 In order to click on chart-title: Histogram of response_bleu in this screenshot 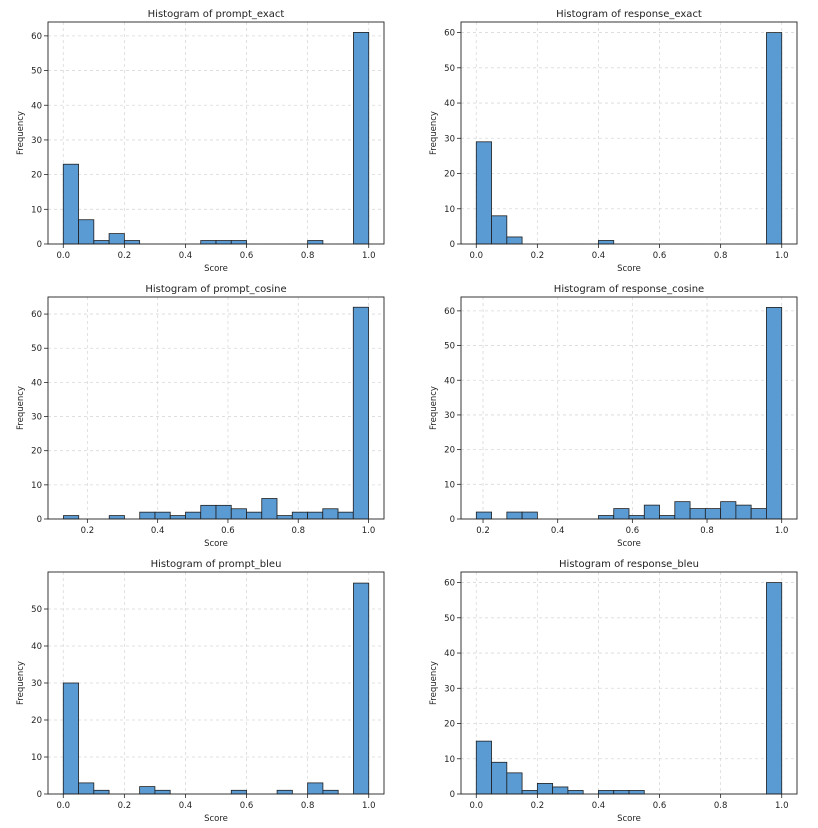, I will do `click(629, 564)`.